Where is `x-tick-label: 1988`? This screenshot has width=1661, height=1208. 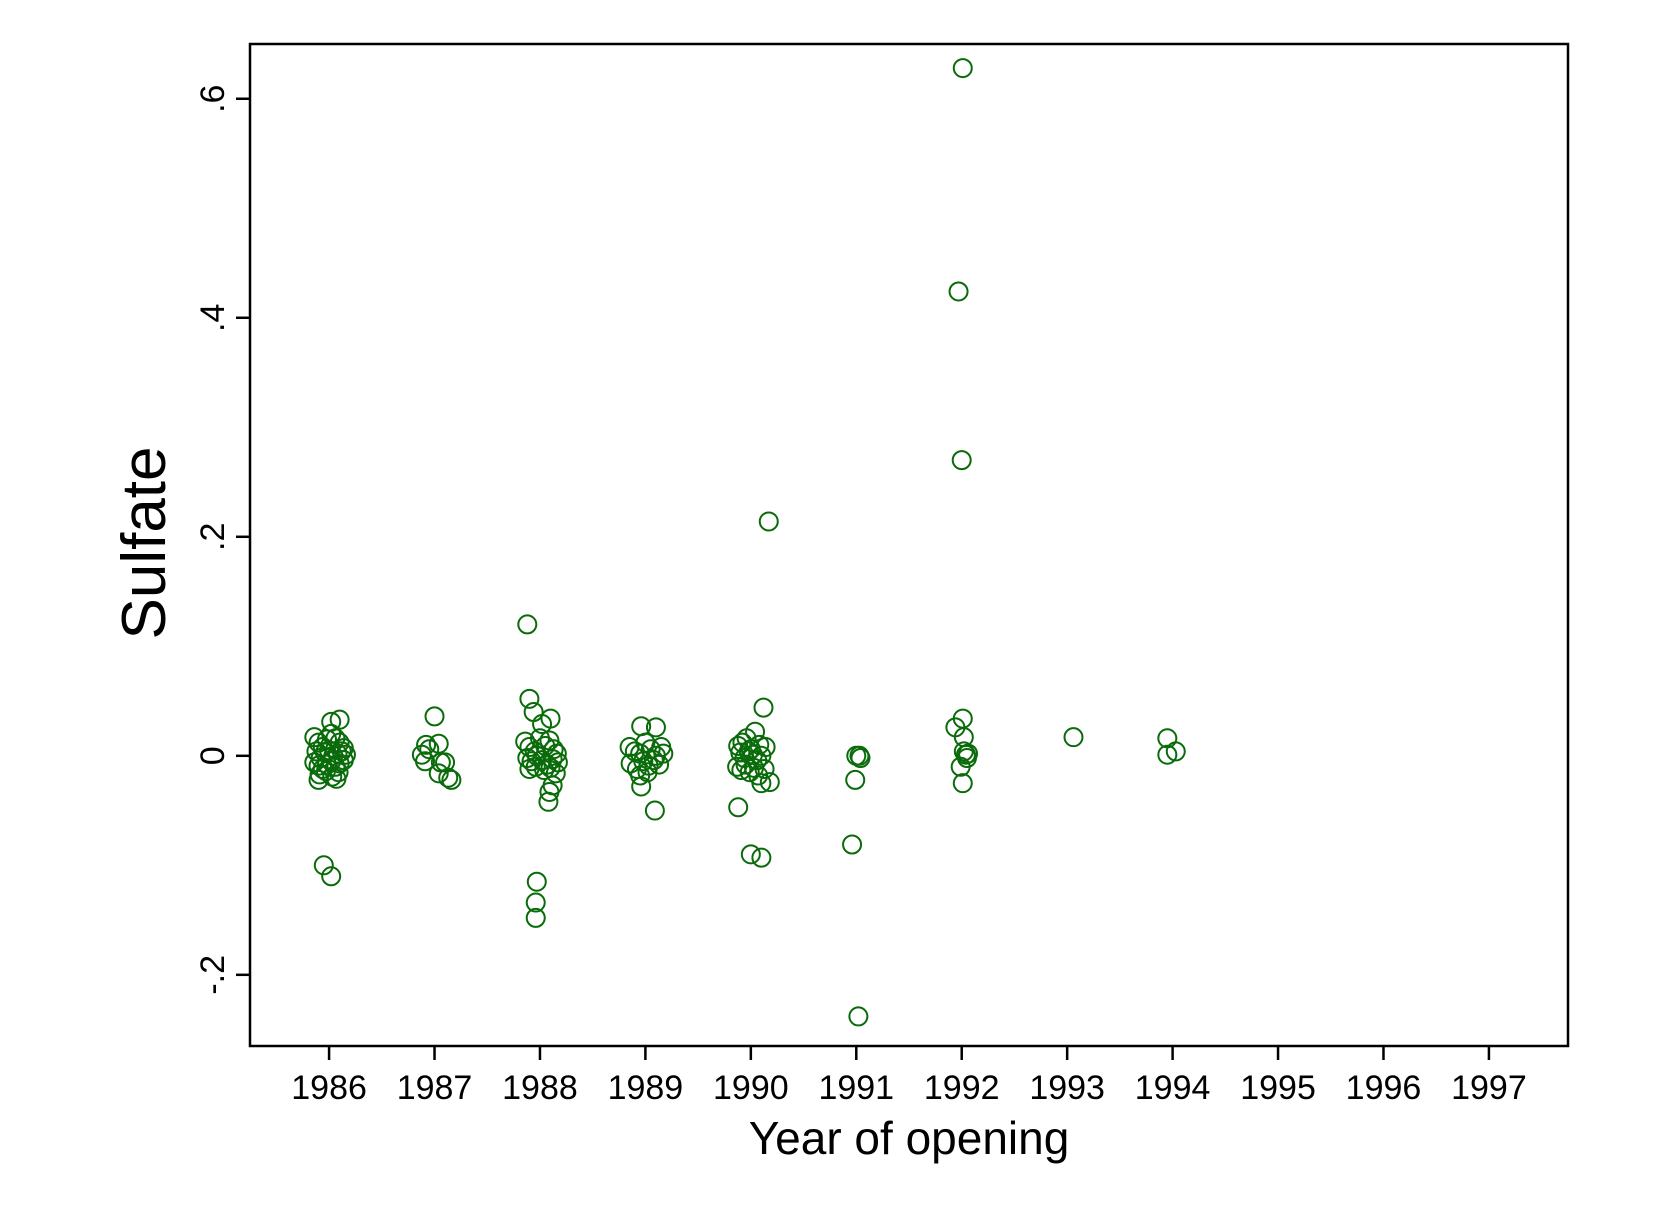
x-tick-label: 1988 is located at coordinates (540, 1088).